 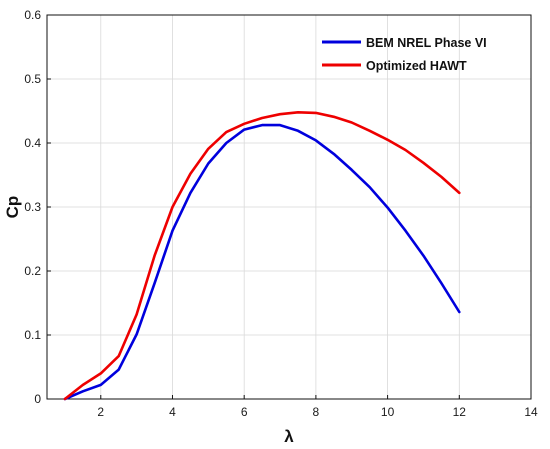 What do you see at coordinates (32, 15) in the screenshot?
I see `y-tick-label: 0.6` at bounding box center [32, 15].